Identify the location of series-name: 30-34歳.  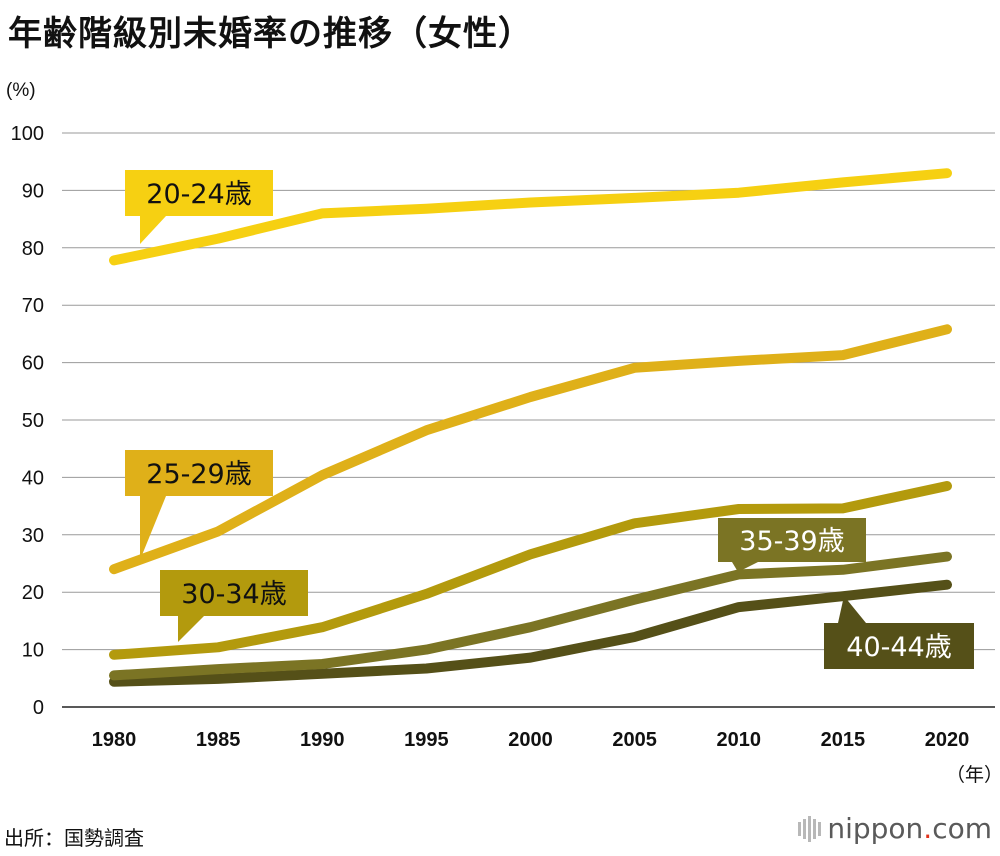
(233, 594).